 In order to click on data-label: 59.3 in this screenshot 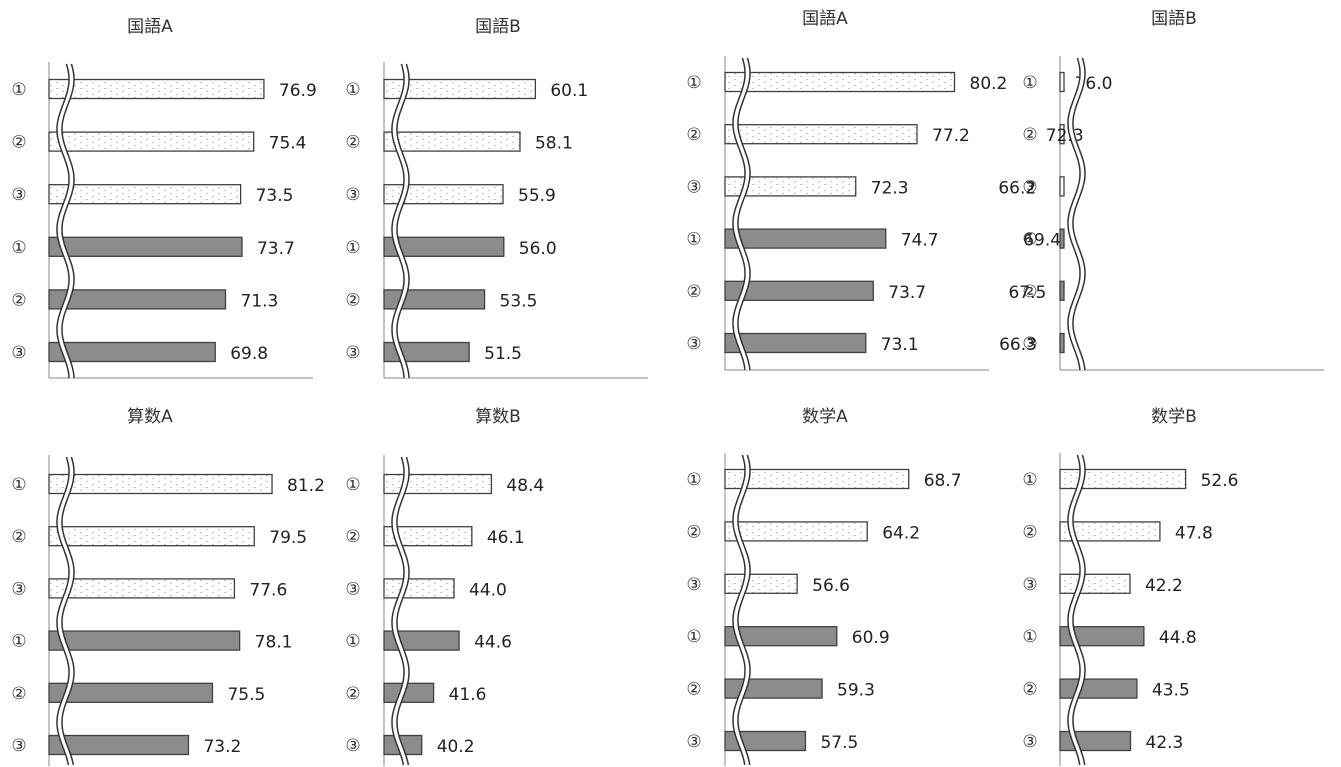, I will do `click(856, 691)`.